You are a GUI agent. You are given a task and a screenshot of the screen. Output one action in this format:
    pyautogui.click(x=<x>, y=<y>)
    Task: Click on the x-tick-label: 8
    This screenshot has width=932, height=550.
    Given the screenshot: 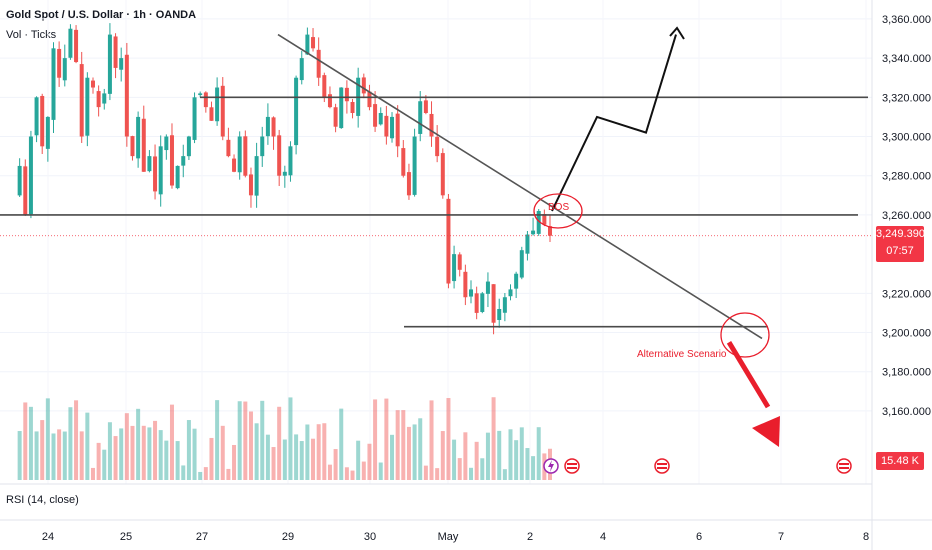 What is the action you would take?
    pyautogui.click(x=866, y=537)
    